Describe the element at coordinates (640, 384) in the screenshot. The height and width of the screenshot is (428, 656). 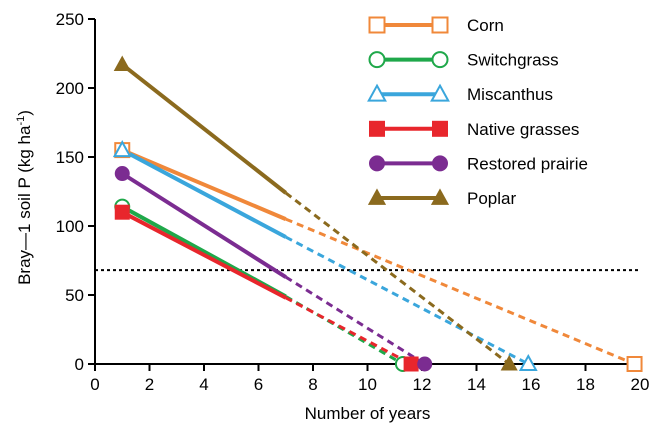
I see `x-tick-label: 20` at that location.